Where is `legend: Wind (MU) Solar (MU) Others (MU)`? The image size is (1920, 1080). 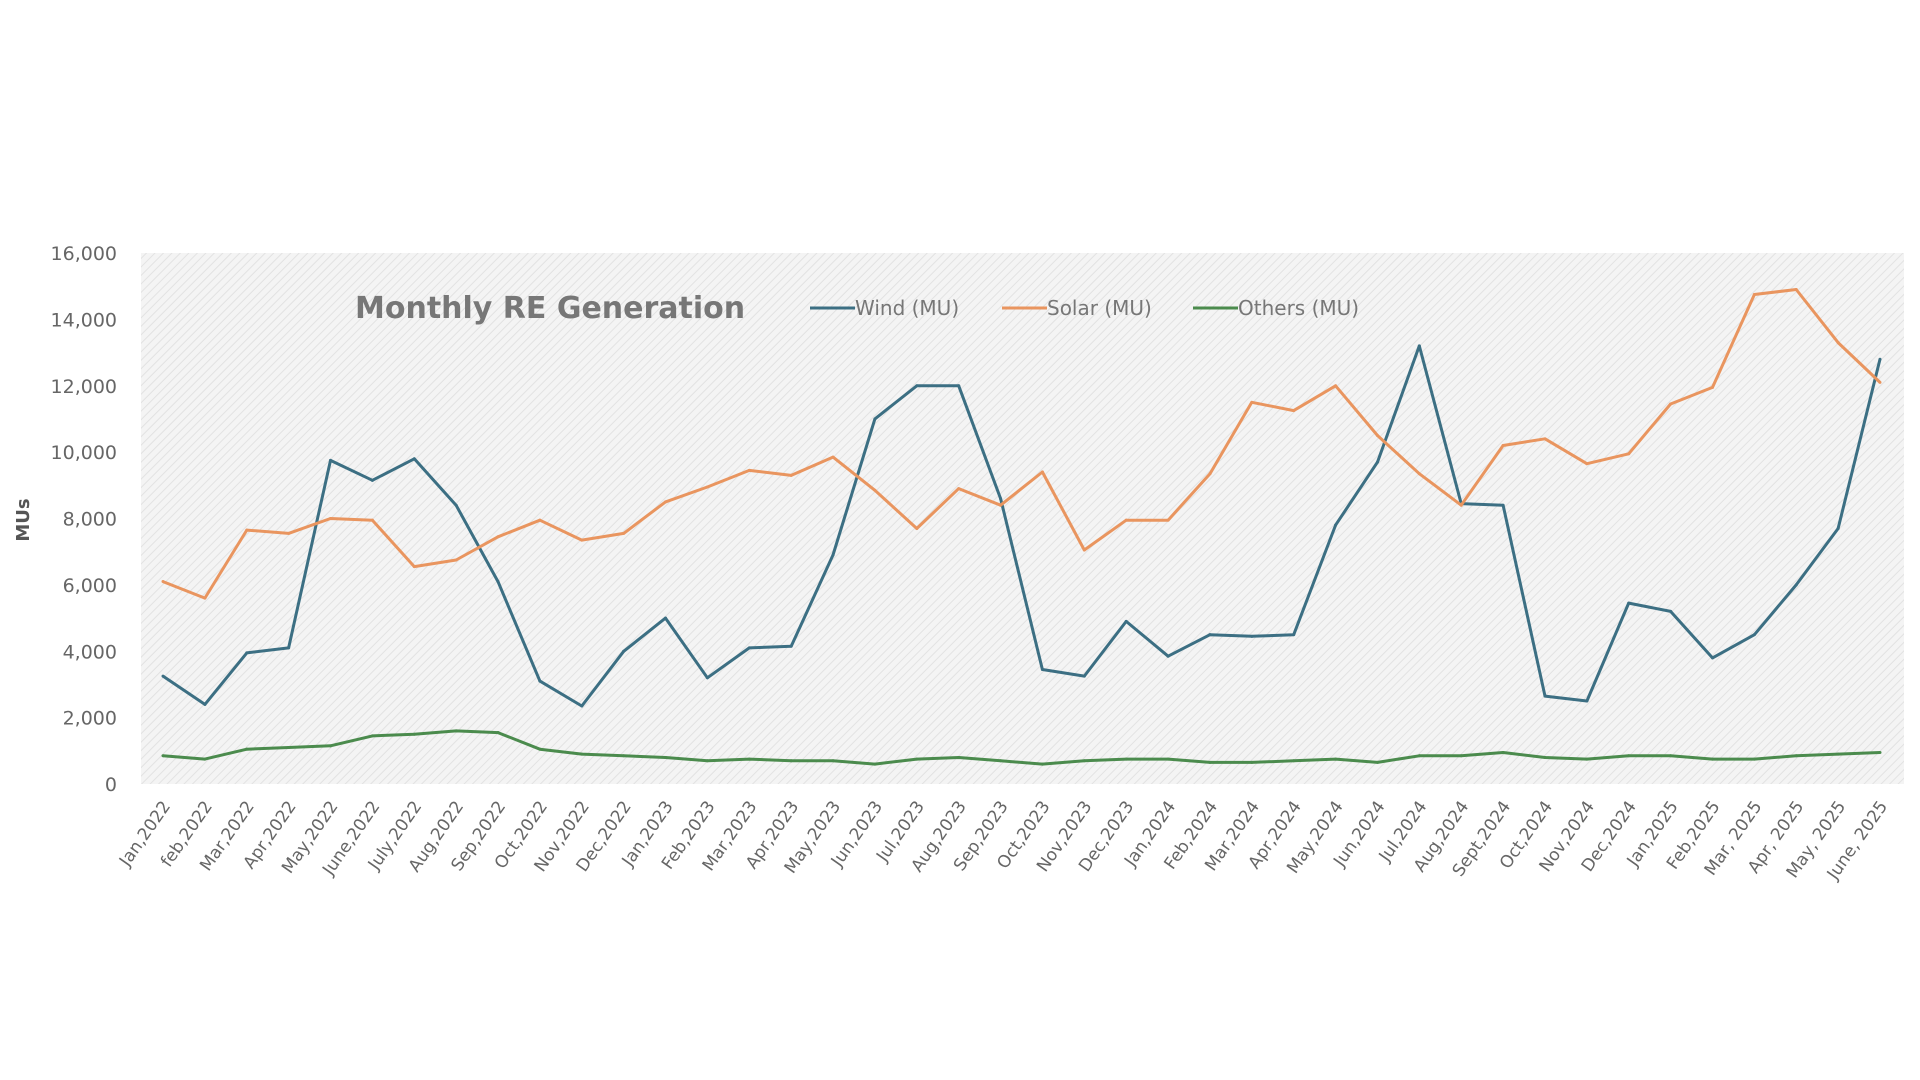
legend: Wind (MU) Solar (MU) Others (MU) is located at coordinates (1084, 308).